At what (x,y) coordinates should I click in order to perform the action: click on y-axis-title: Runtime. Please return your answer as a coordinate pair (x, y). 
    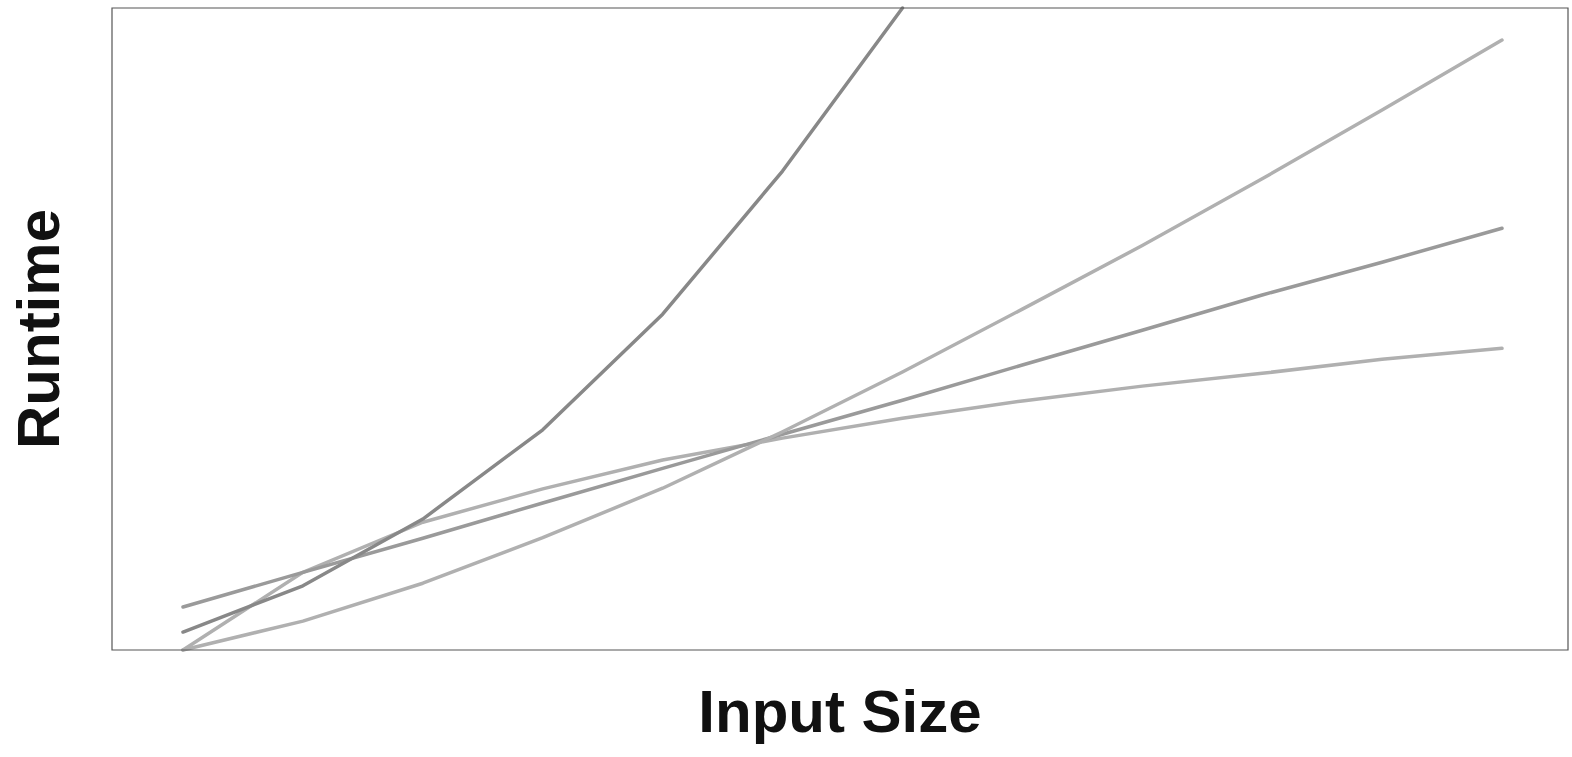
    Looking at the image, I should click on (38, 329).